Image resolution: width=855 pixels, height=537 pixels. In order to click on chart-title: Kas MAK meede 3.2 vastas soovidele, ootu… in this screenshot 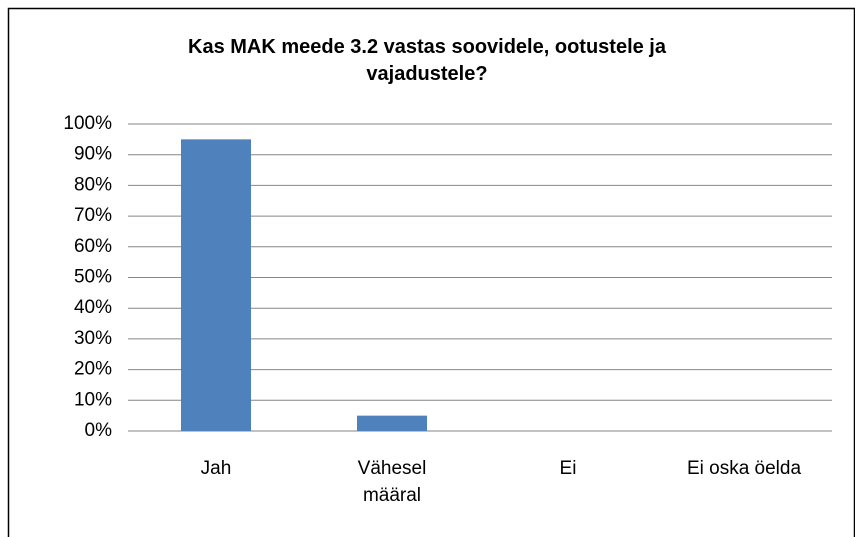, I will do `click(427, 60)`.